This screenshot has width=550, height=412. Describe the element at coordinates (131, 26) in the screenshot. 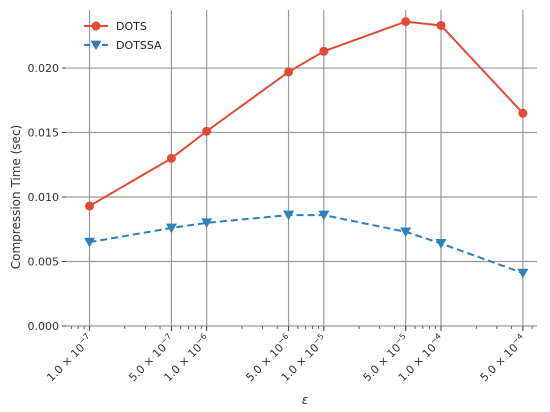

I see `legend-label: DOTS` at that location.